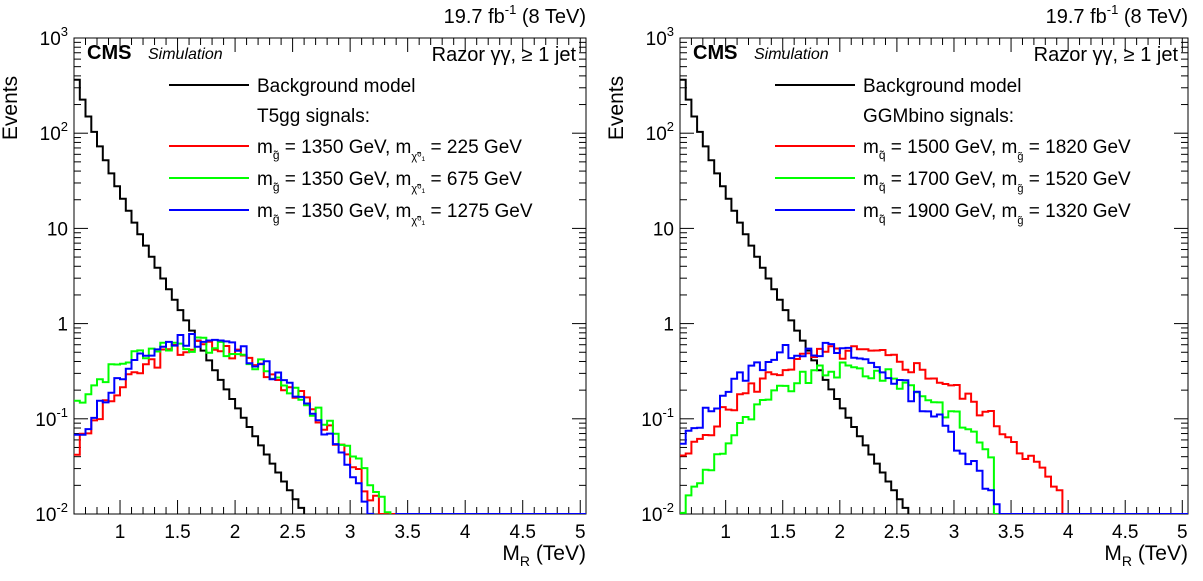  I want to click on lumi-label: 19.7 fb-1 (8 TeV), so click(1117, 15).